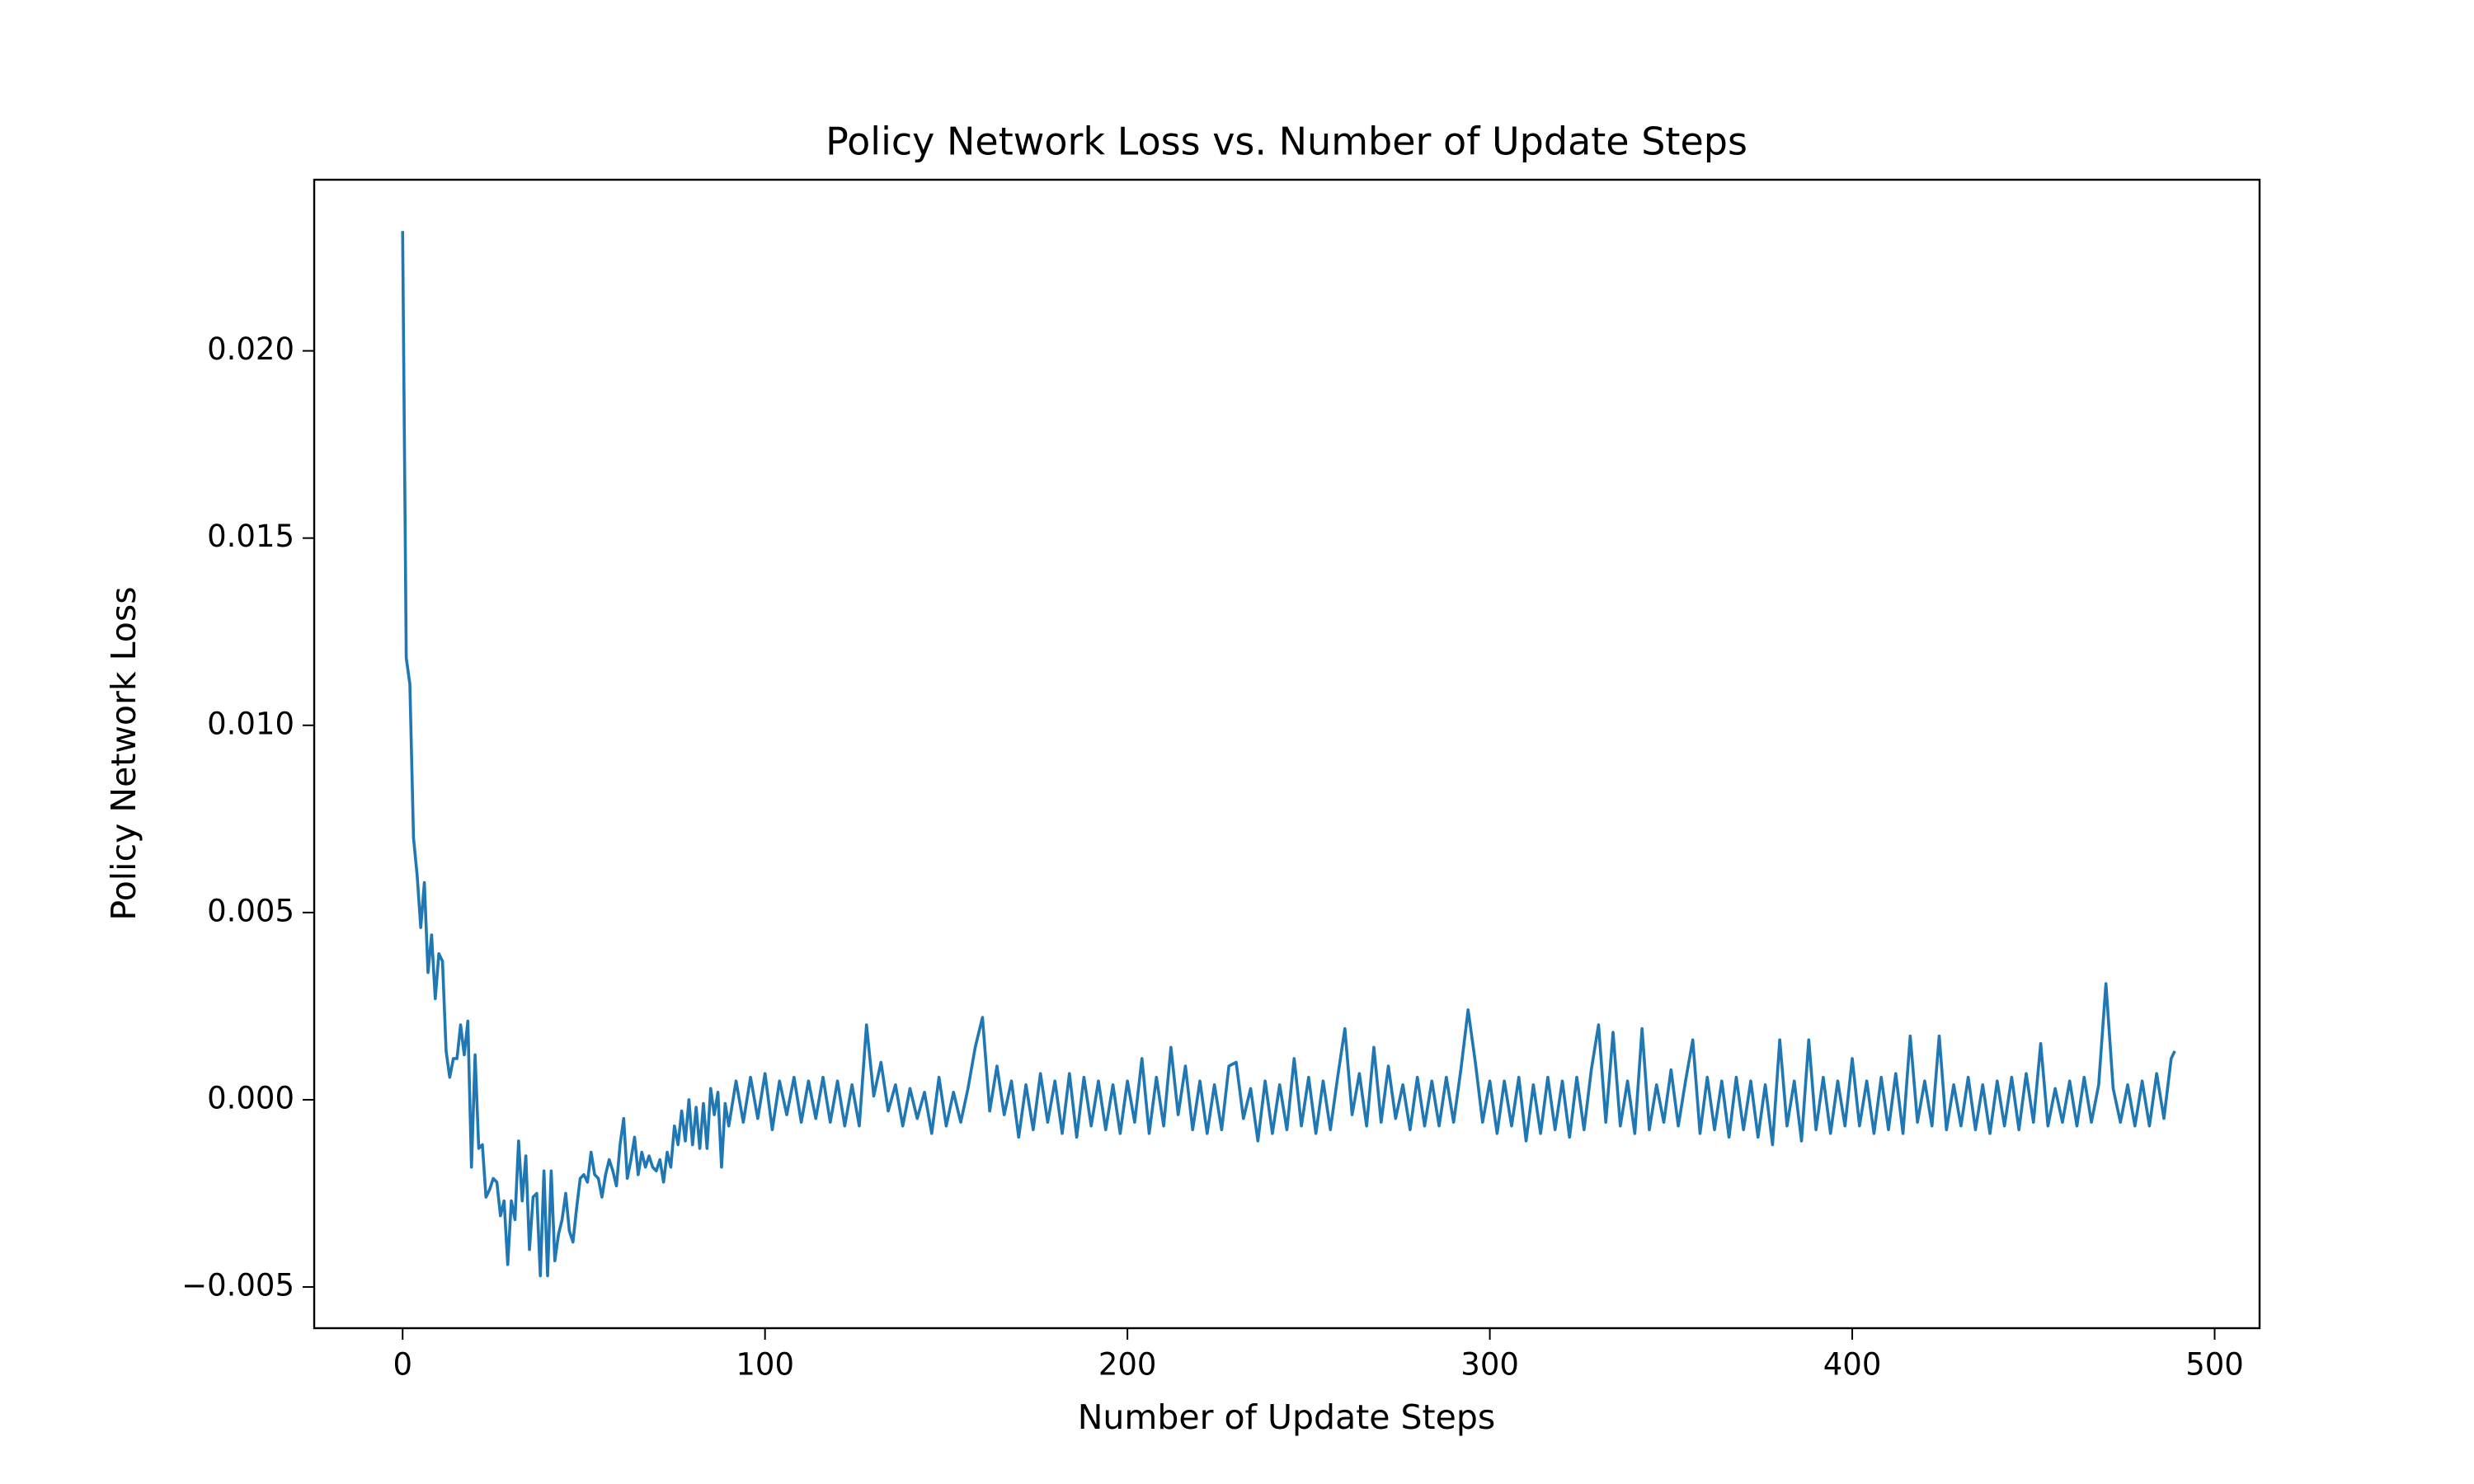  I want to click on y-tick-label: −0.005, so click(237, 1285).